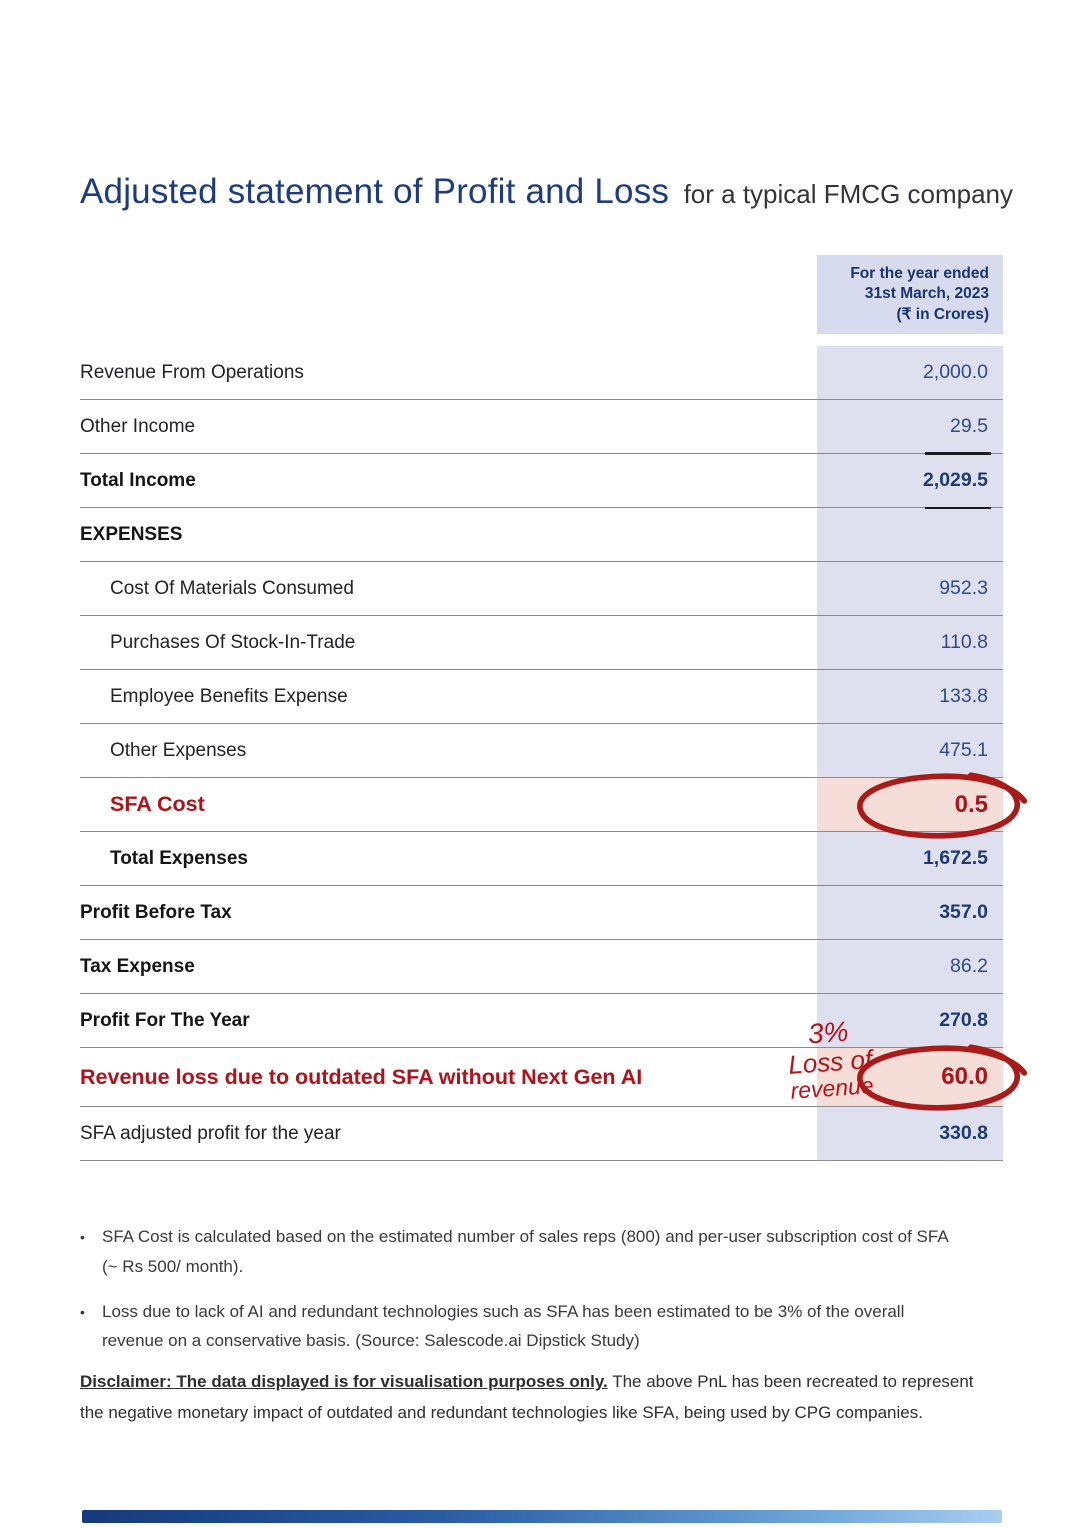 The width and height of the screenshot is (1080, 1528). Describe the element at coordinates (541, 427) in the screenshot. I see `table-row: Other Income 29.5` at that location.